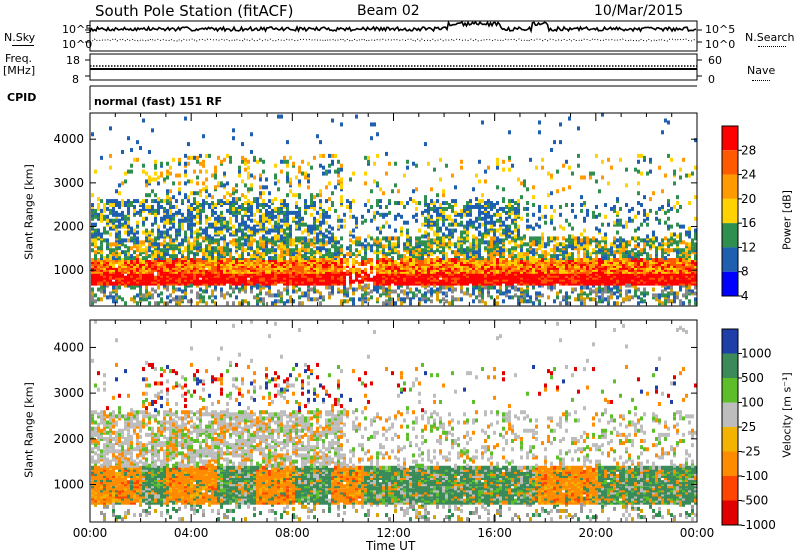 The width and height of the screenshot is (800, 554). Describe the element at coordinates (754, 501) in the screenshot. I see `velocity-colorbar-tick-label-6: -500` at that location.